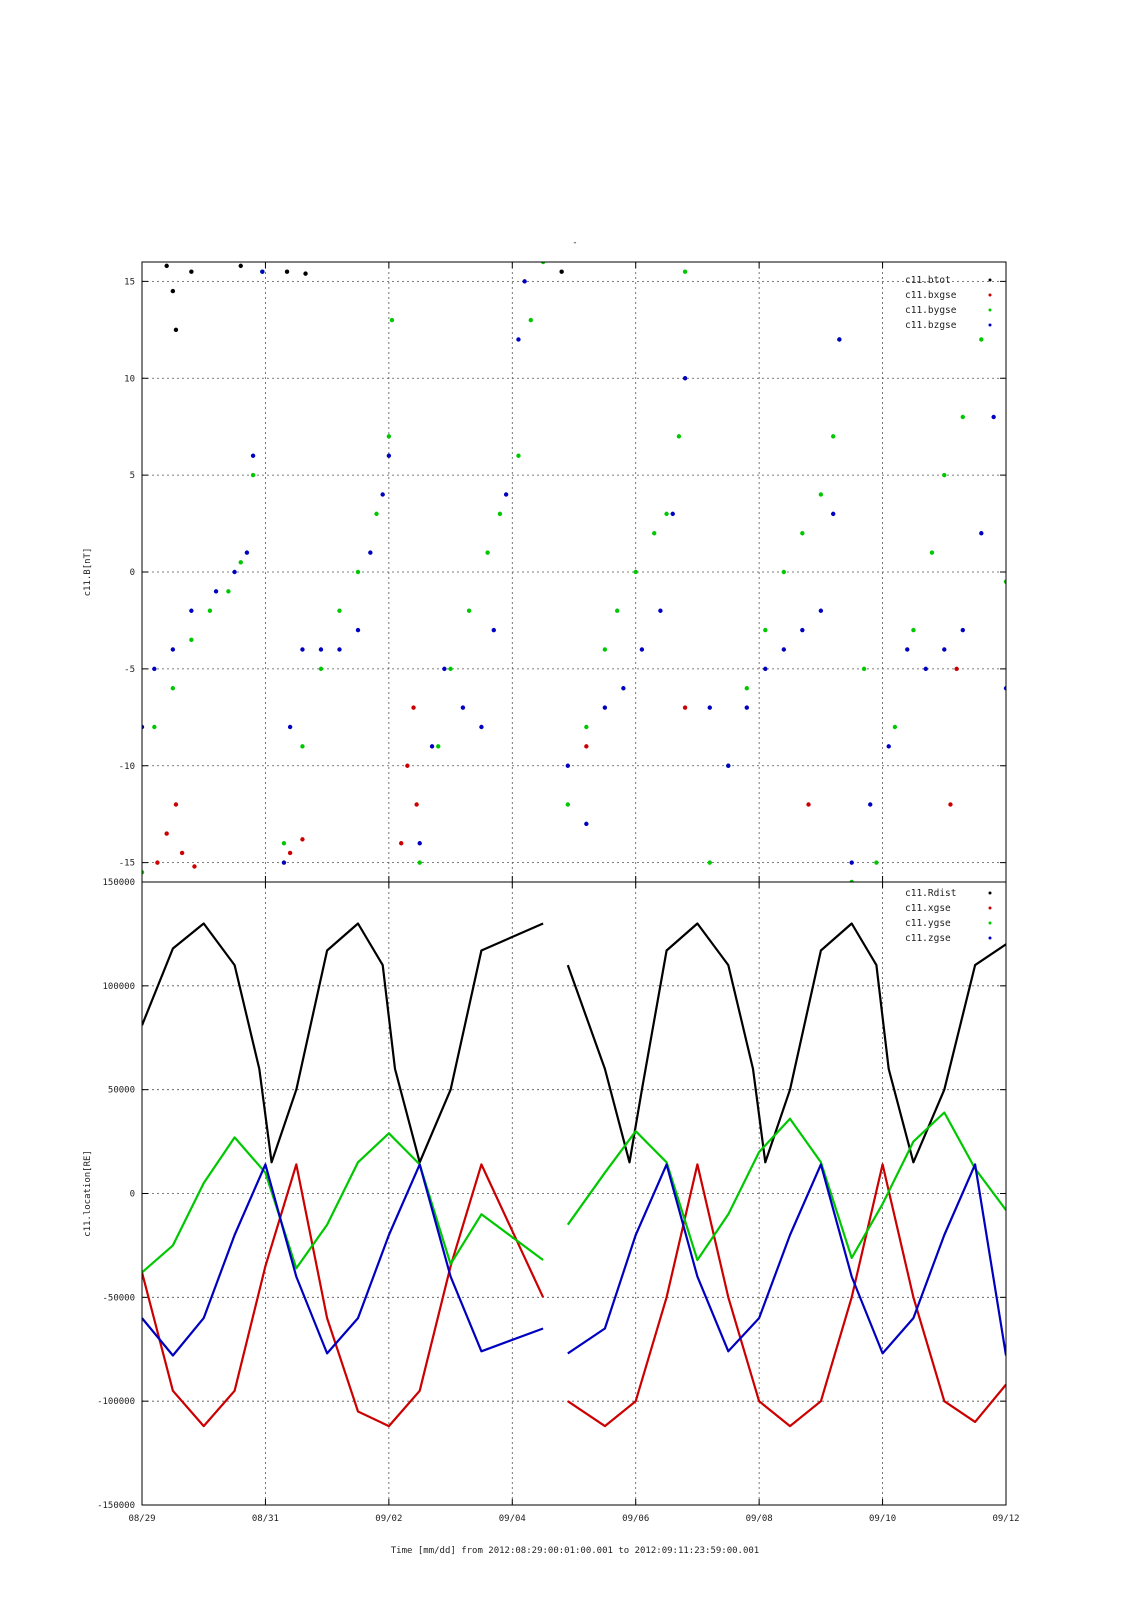 The image size is (1131, 1600). I want to click on y-tick-label: 50000, so click(121, 1091).